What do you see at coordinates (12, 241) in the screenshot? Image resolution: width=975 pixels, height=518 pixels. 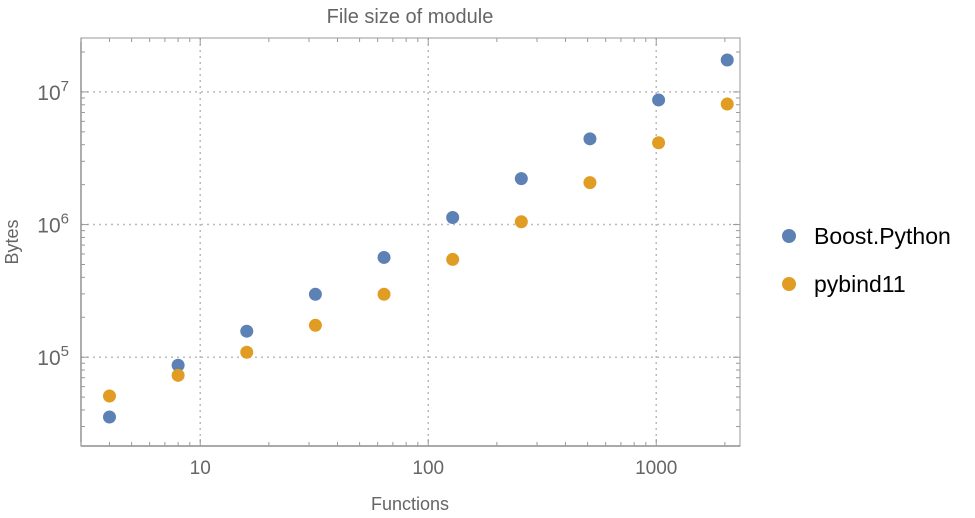 I see `y-axis-label: Bytes` at bounding box center [12, 241].